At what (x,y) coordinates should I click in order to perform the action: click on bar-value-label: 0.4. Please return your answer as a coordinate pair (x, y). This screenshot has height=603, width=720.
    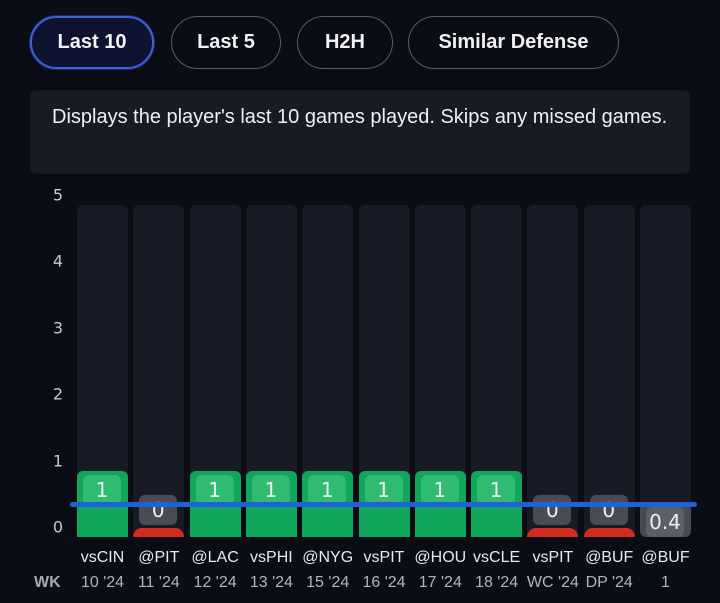
    Looking at the image, I should click on (665, 522).